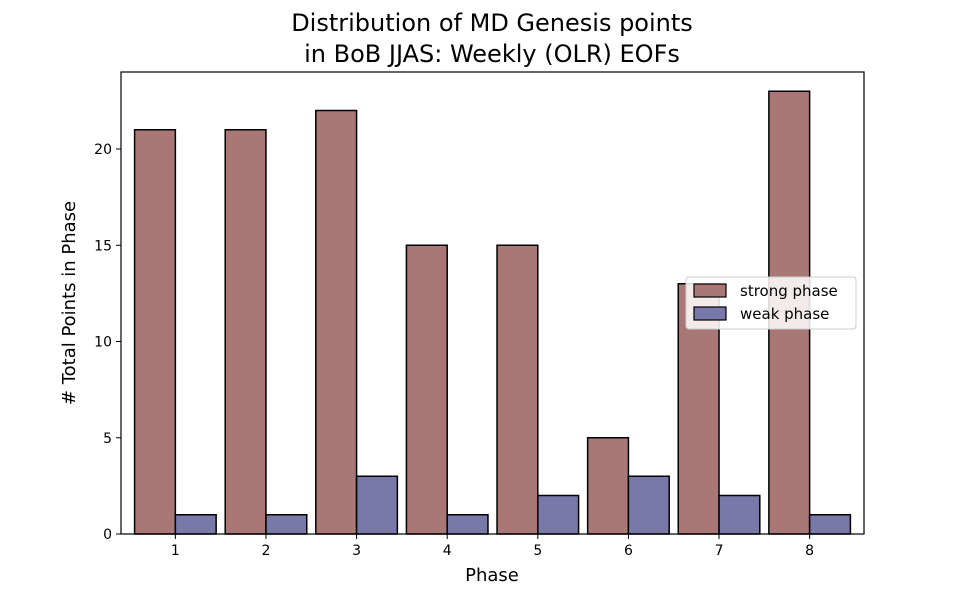 The height and width of the screenshot is (600, 960). Describe the element at coordinates (710, 313) in the screenshot. I see `legend-swatch-weak-phase` at that location.